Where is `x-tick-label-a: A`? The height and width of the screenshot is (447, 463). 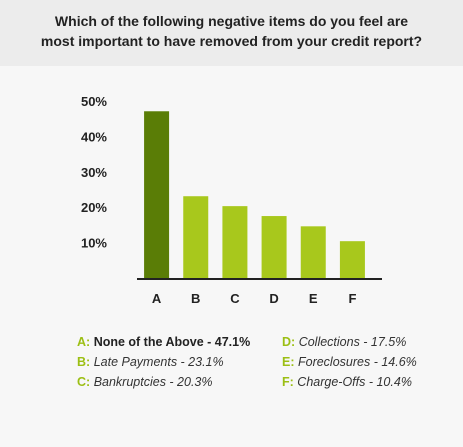 x-tick-label-a: A is located at coordinates (157, 298).